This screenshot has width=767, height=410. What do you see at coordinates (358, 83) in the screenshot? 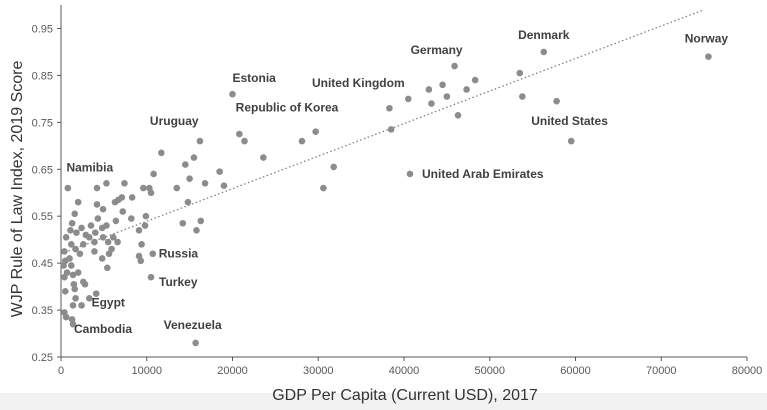
I see `point-label: United Kingdom` at bounding box center [358, 83].